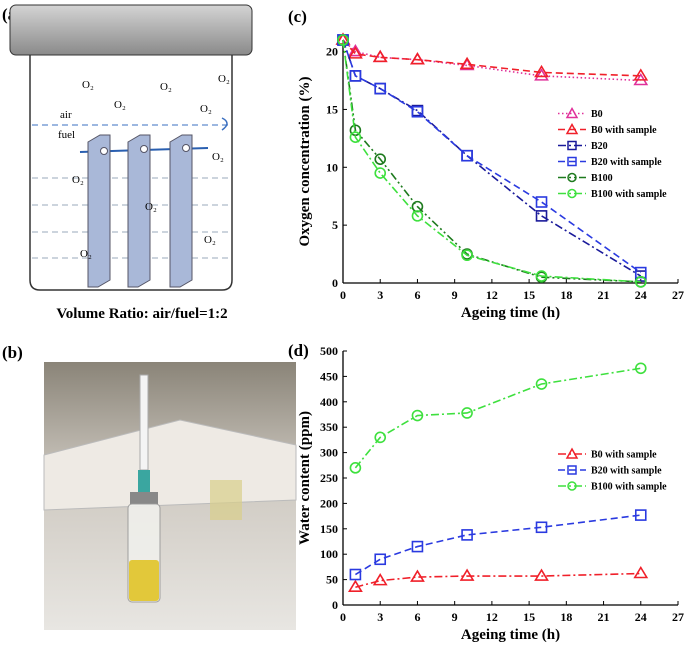 Image resolution: width=685 pixels, height=650 pixels. What do you see at coordinates (626, 471) in the screenshot?
I see `legend-label: B20 with sample` at bounding box center [626, 471].